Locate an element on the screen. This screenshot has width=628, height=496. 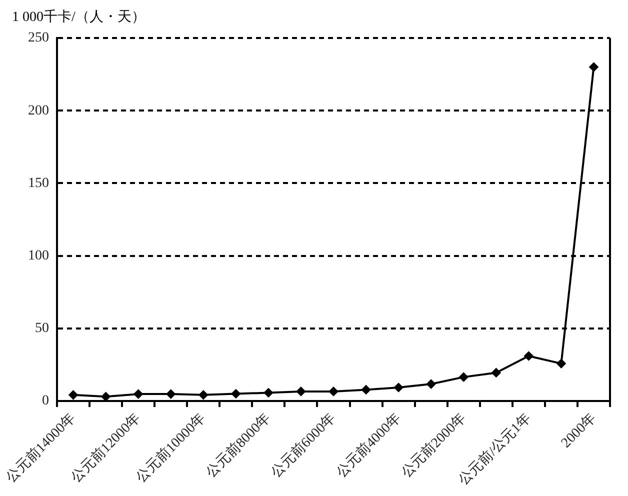
y-tick-label: 150 is located at coordinates (38, 183).